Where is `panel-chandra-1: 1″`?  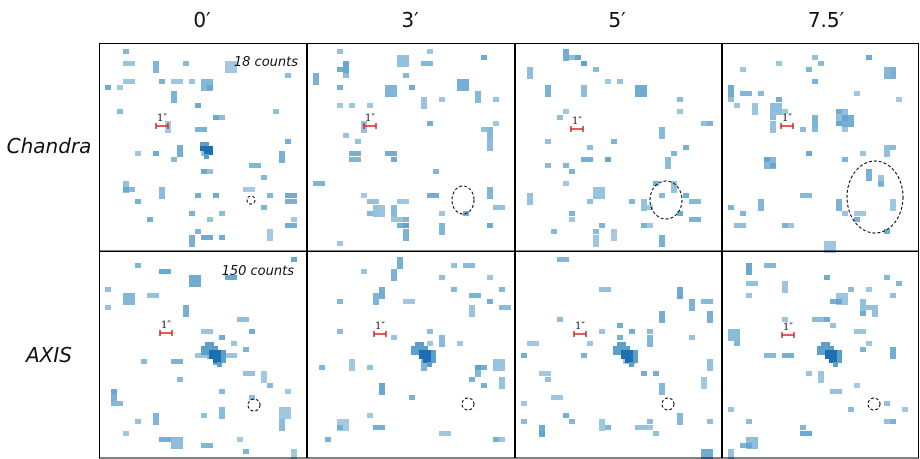 panel-chandra-1: 1″ is located at coordinates (409, 147).